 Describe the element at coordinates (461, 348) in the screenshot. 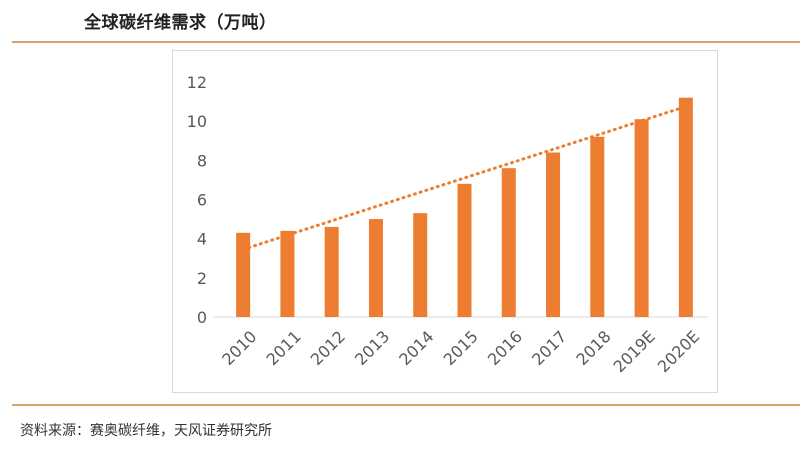

I see `x-tick-label: 2015` at that location.